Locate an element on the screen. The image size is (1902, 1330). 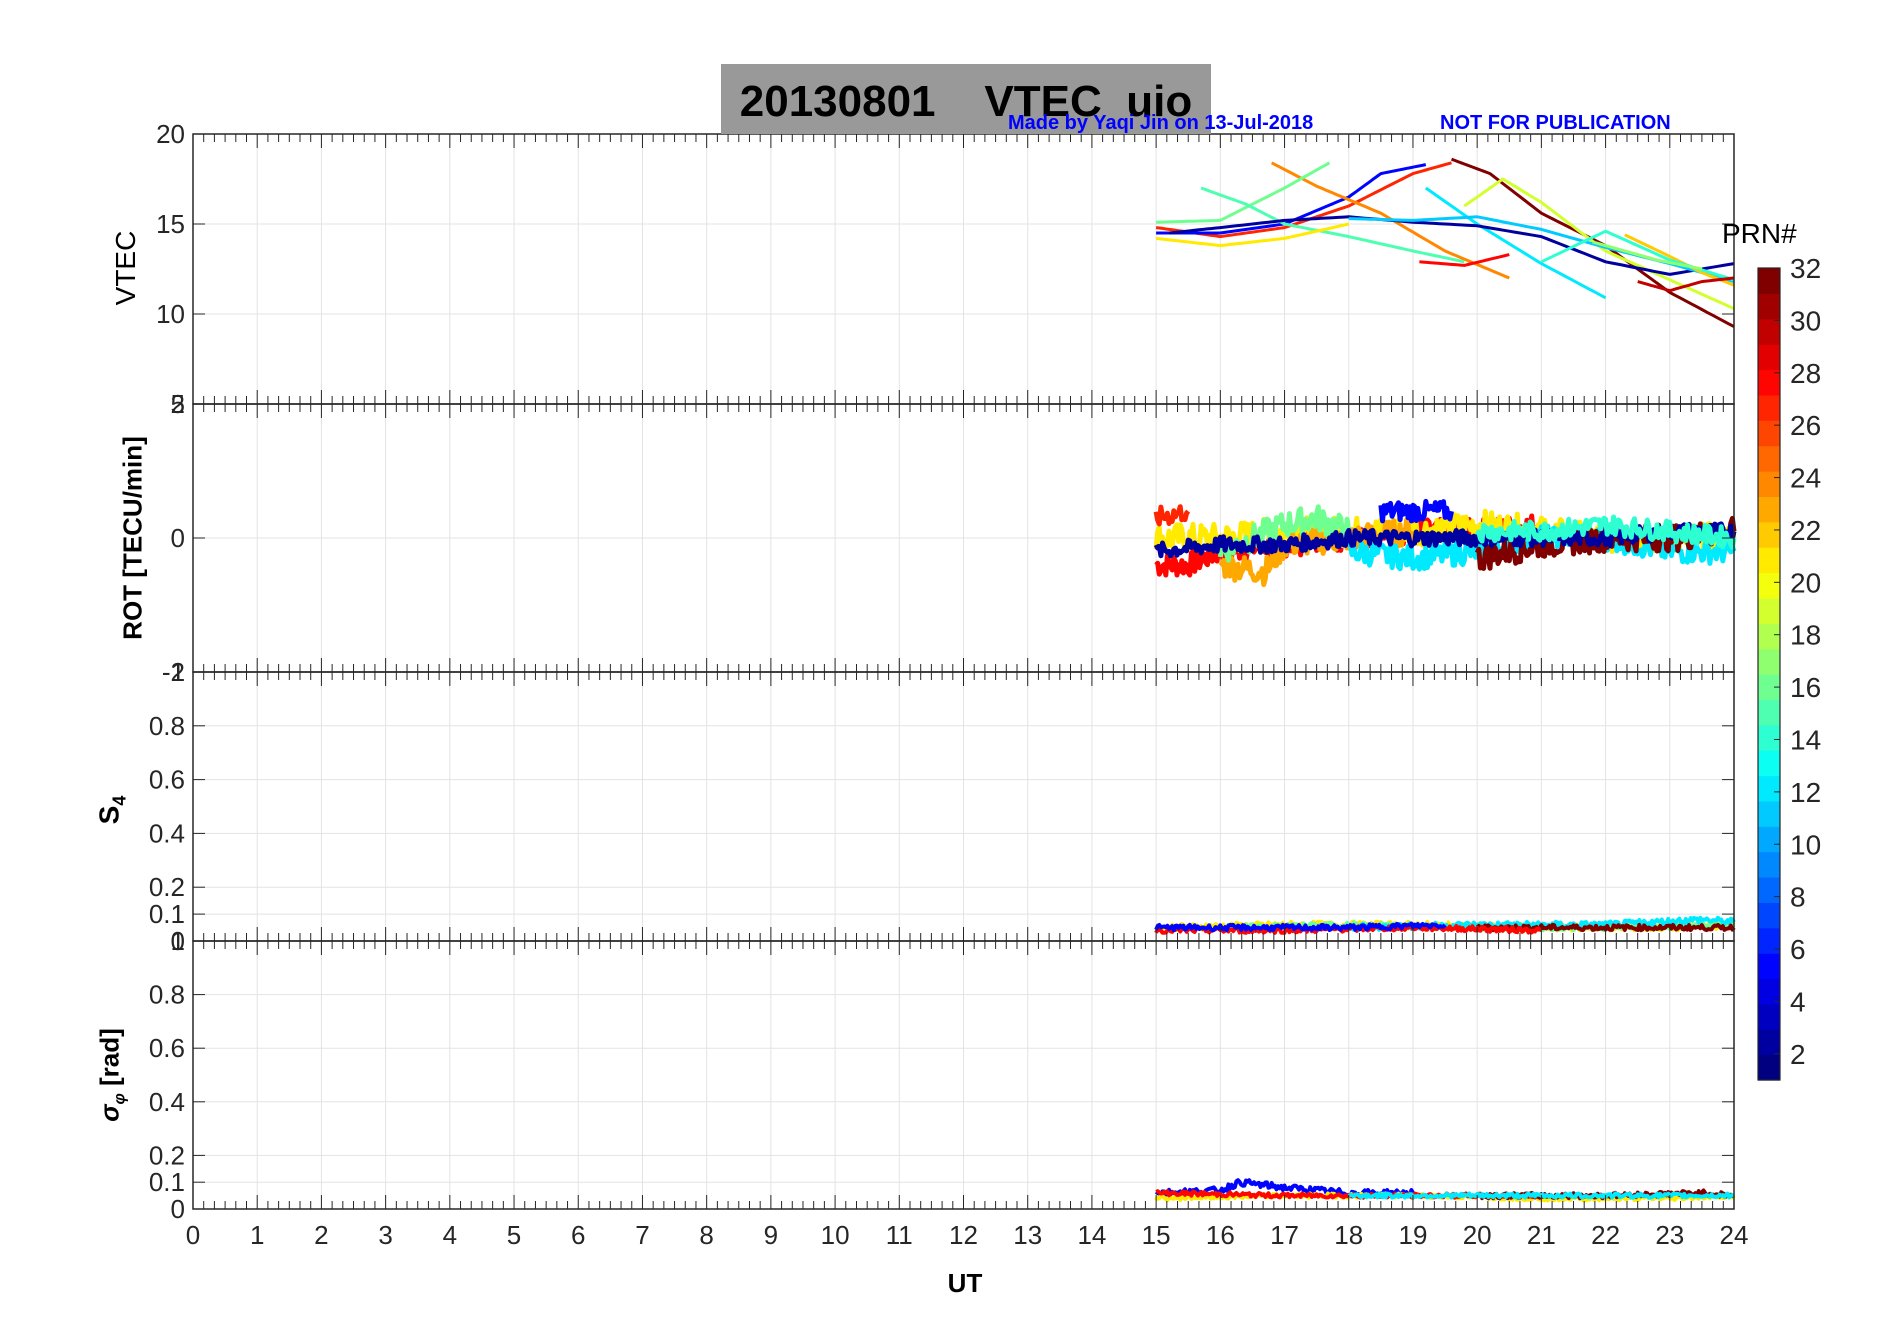
x-tick-label: 23 is located at coordinates (1669, 1235).